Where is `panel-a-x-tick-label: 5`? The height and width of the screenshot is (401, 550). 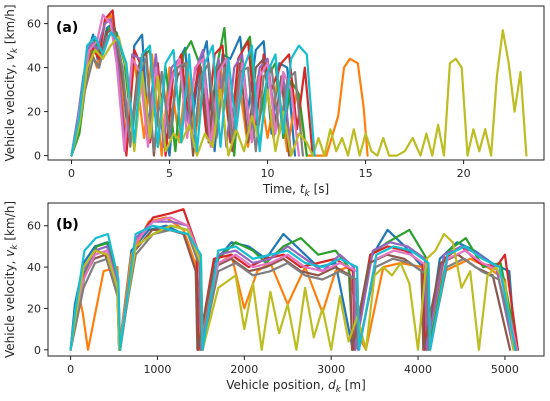 panel-a-x-tick-label: 5 is located at coordinates (169, 173).